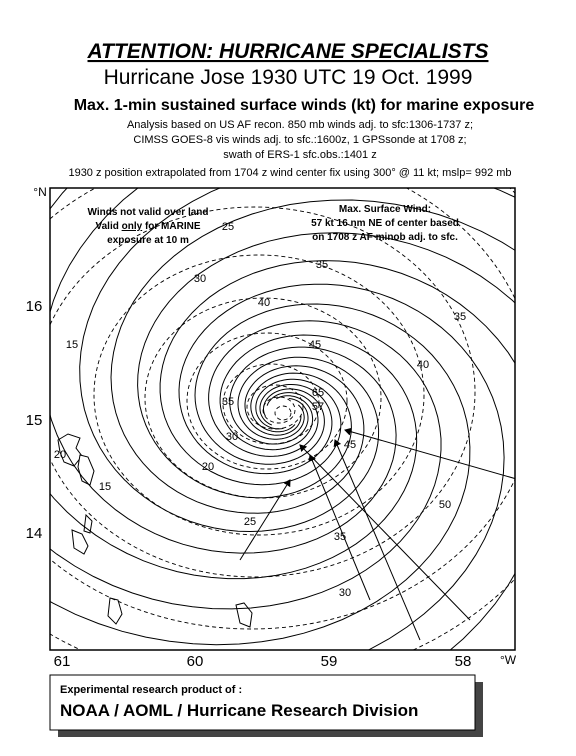 The height and width of the screenshot is (756, 576). What do you see at coordinates (147, 212) in the screenshot?
I see `note-line: Winds not valid over land` at bounding box center [147, 212].